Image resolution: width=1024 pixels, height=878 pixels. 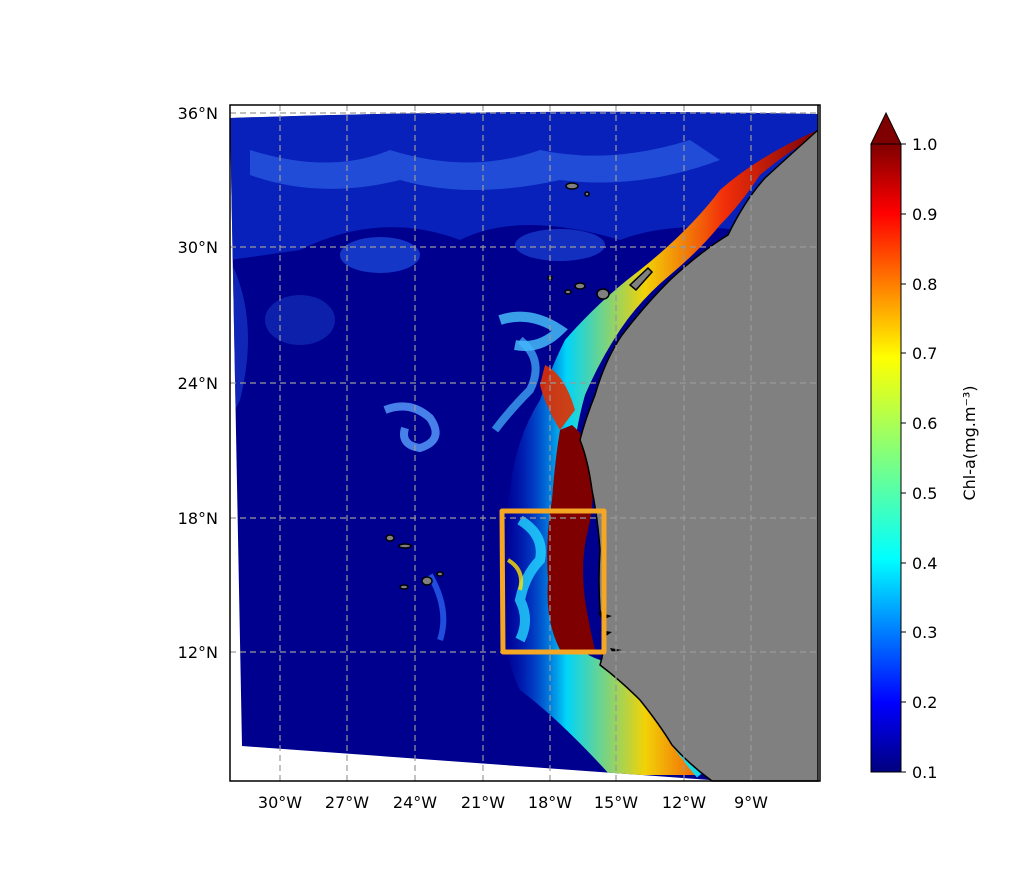 I want to click on colorbar-tick-label: 0.5, so click(x=924, y=493).